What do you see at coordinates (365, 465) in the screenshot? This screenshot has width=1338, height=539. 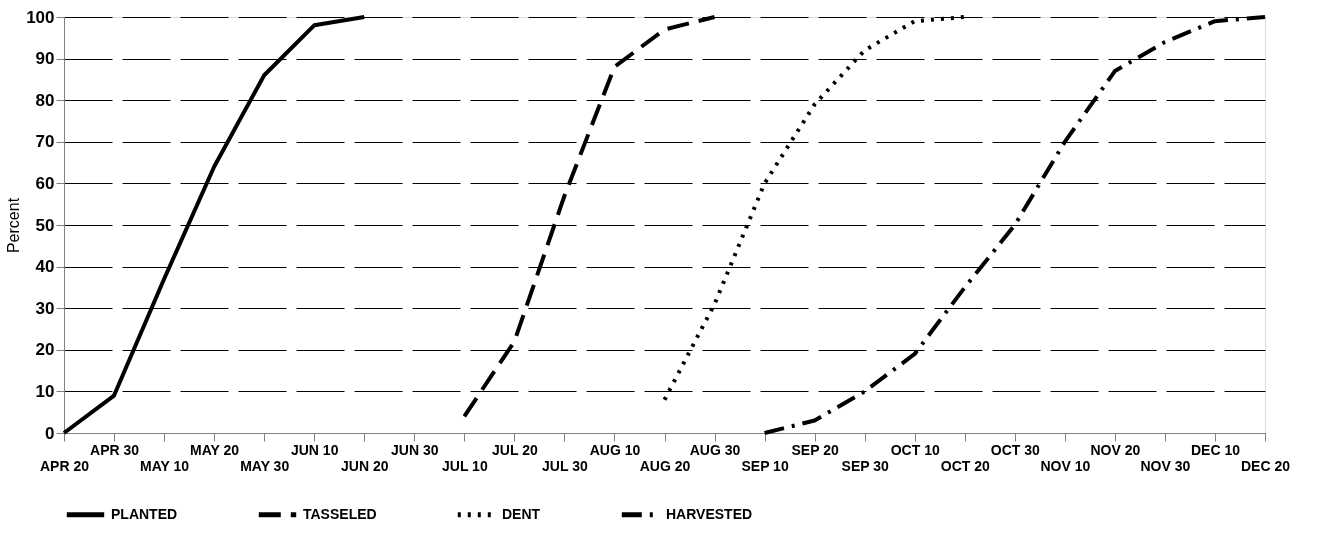 I see `x-tick-label: JUN 20` at bounding box center [365, 465].